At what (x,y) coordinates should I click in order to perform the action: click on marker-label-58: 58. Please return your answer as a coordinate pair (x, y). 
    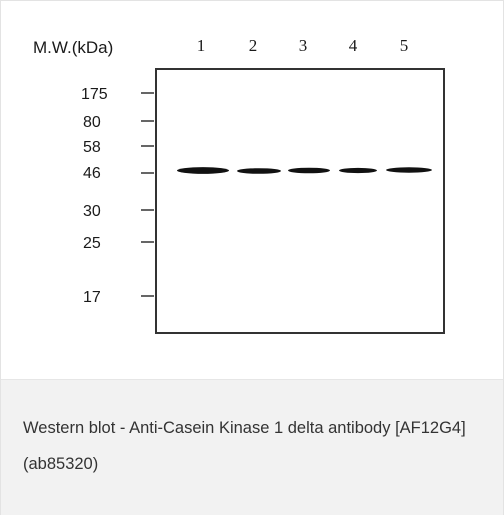
    Looking at the image, I should click on (92, 147).